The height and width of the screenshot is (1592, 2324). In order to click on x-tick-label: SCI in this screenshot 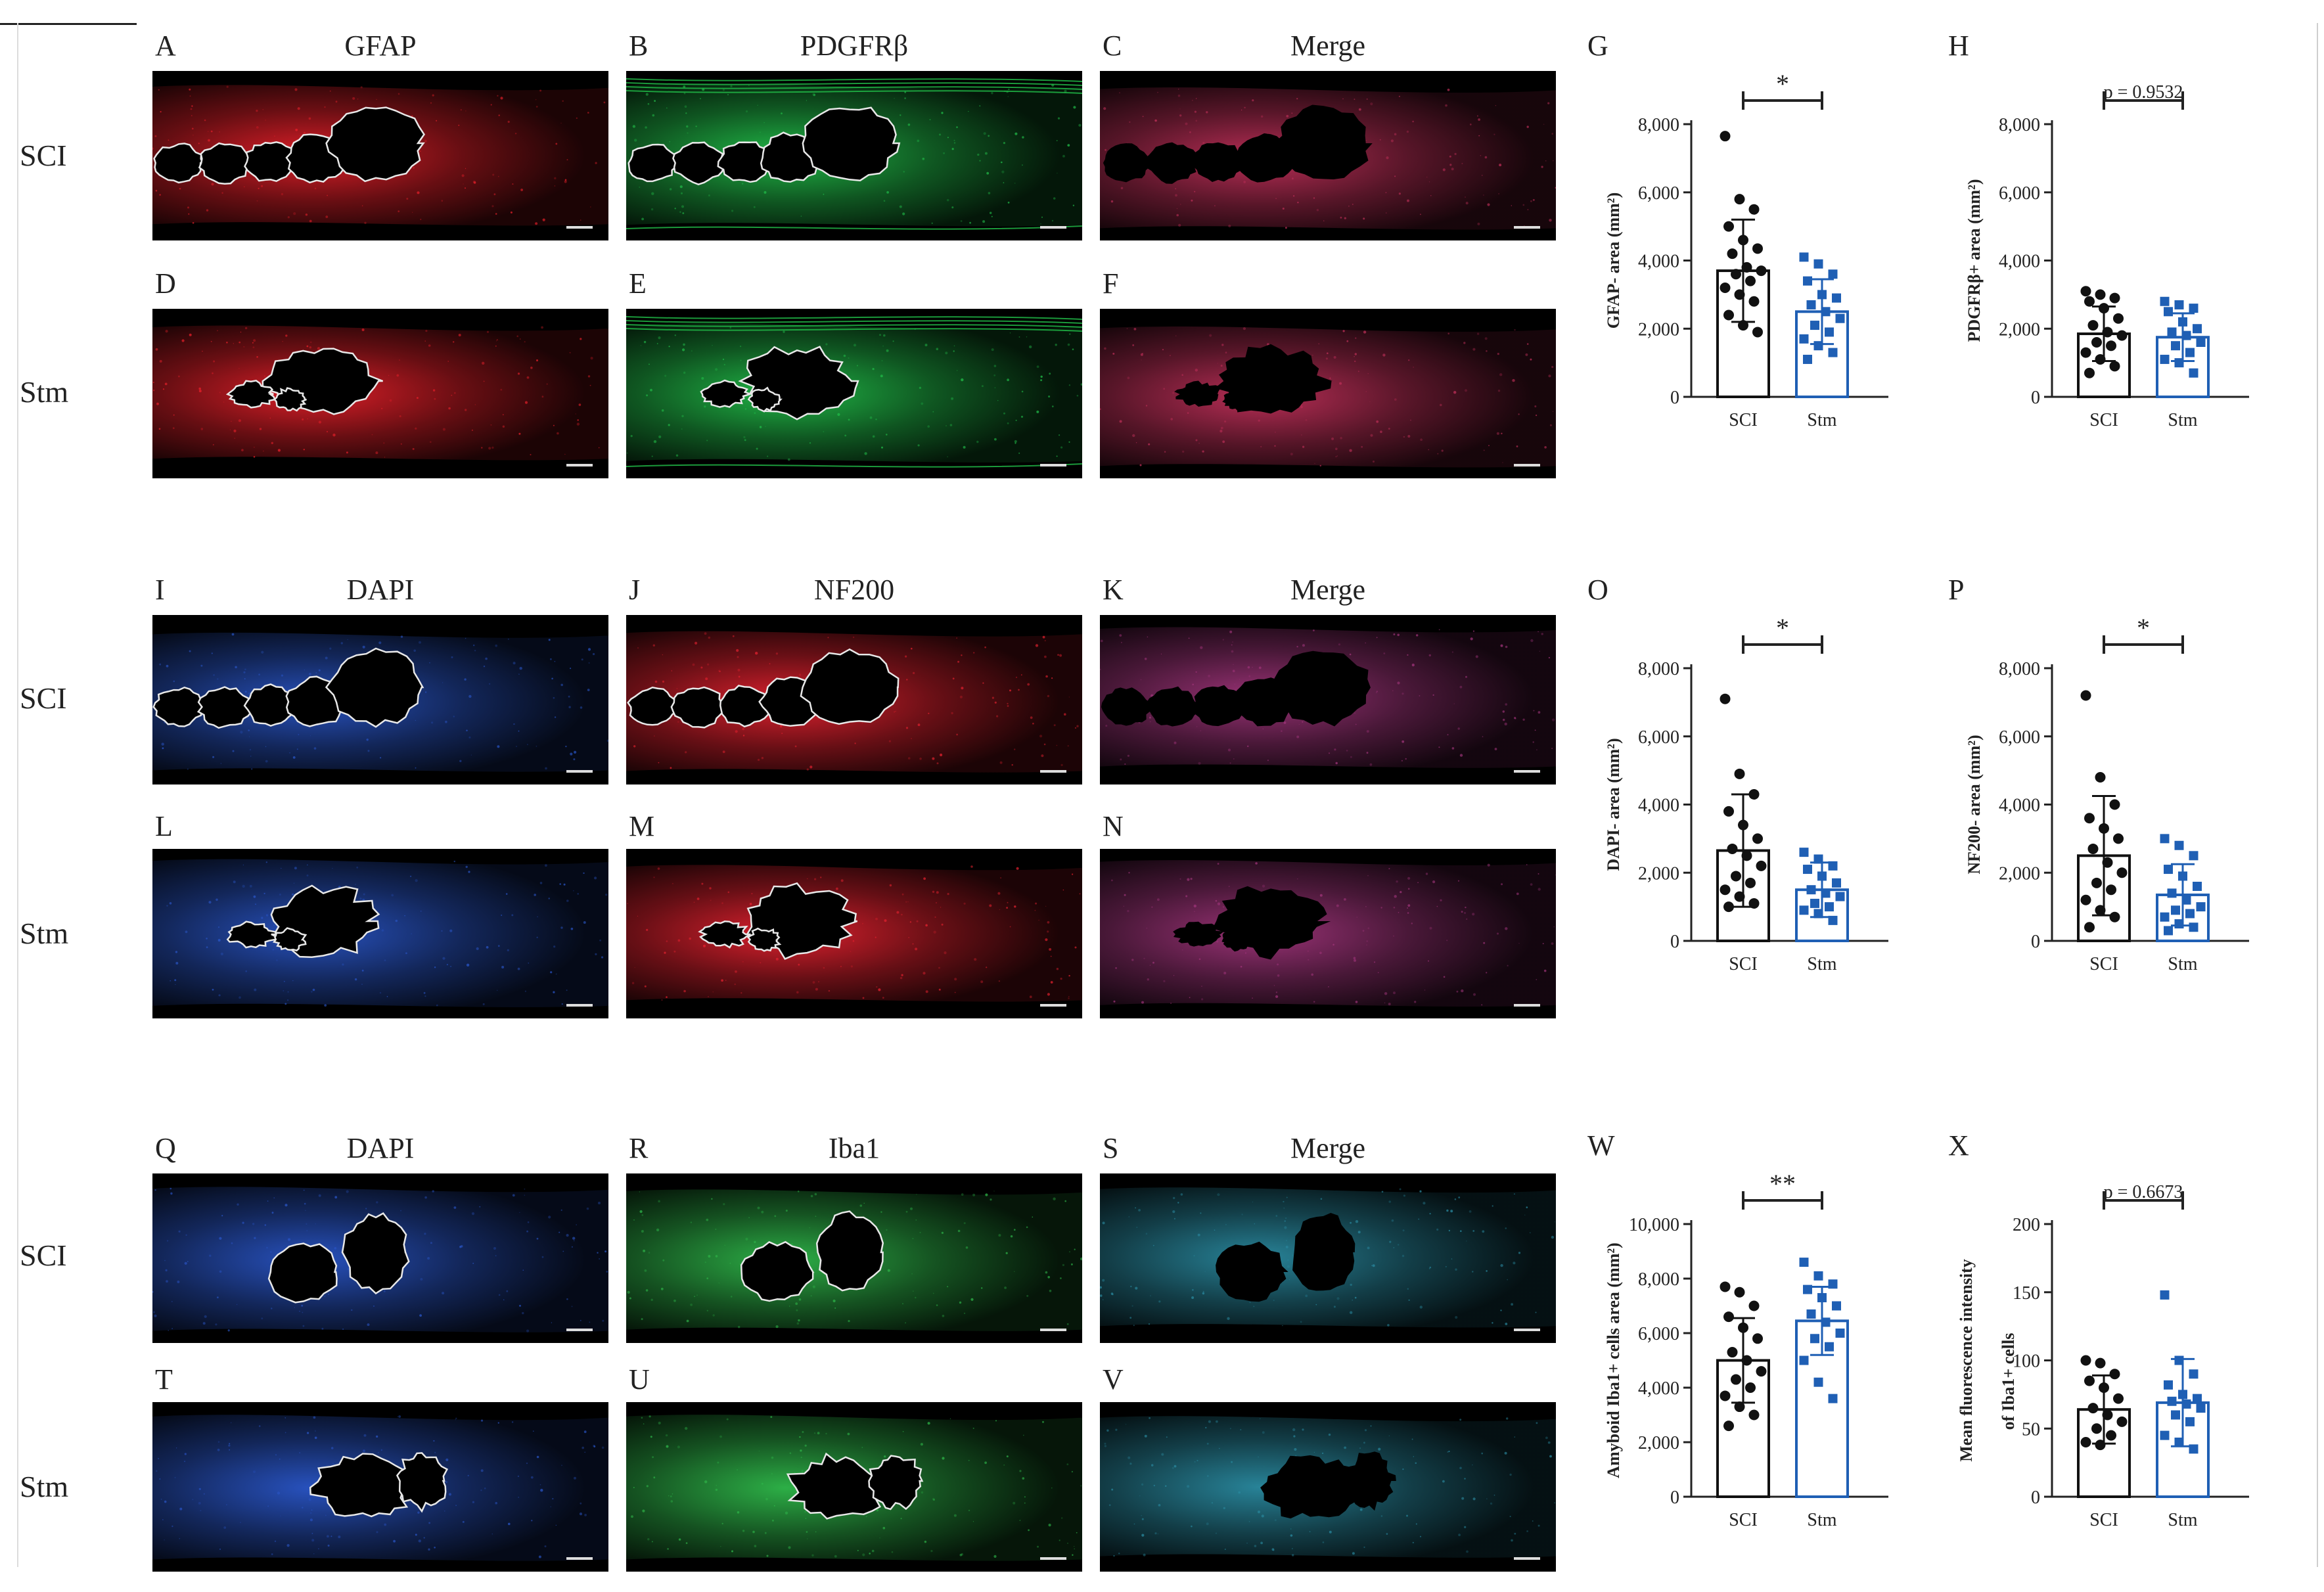, I will do `click(2103, 1520)`.